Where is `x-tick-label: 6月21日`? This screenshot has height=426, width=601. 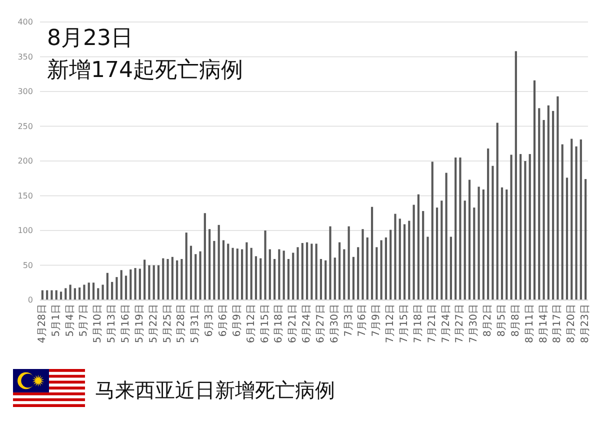
x-tick-label: 6月21日 is located at coordinates (293, 324).